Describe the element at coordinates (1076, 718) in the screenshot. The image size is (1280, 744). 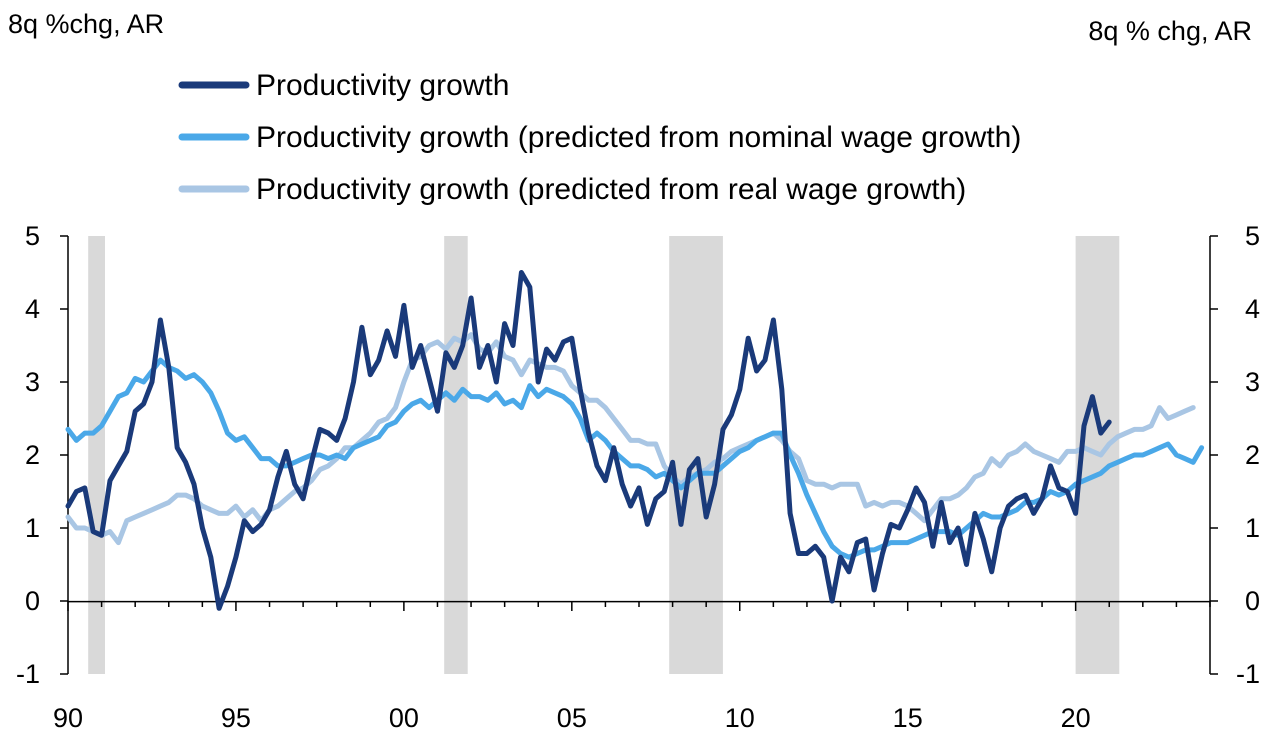
I see `x-tick-label: 20` at that location.